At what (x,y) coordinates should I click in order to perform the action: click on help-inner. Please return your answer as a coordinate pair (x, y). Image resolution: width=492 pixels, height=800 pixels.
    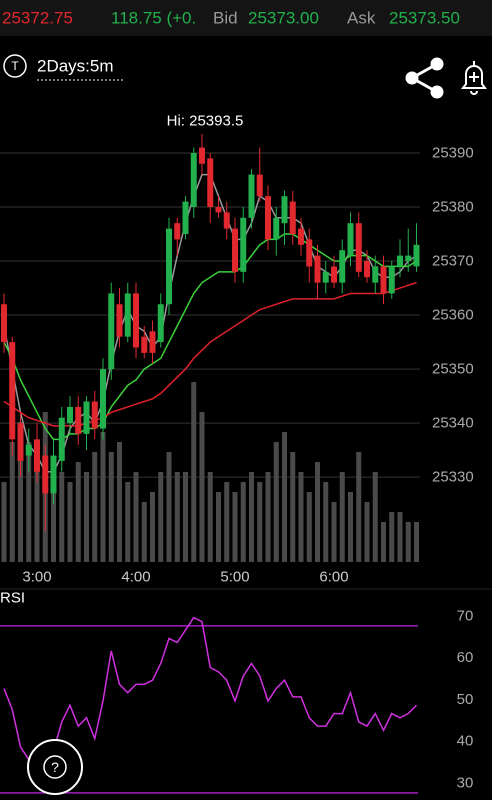
    Looking at the image, I should click on (55, 767).